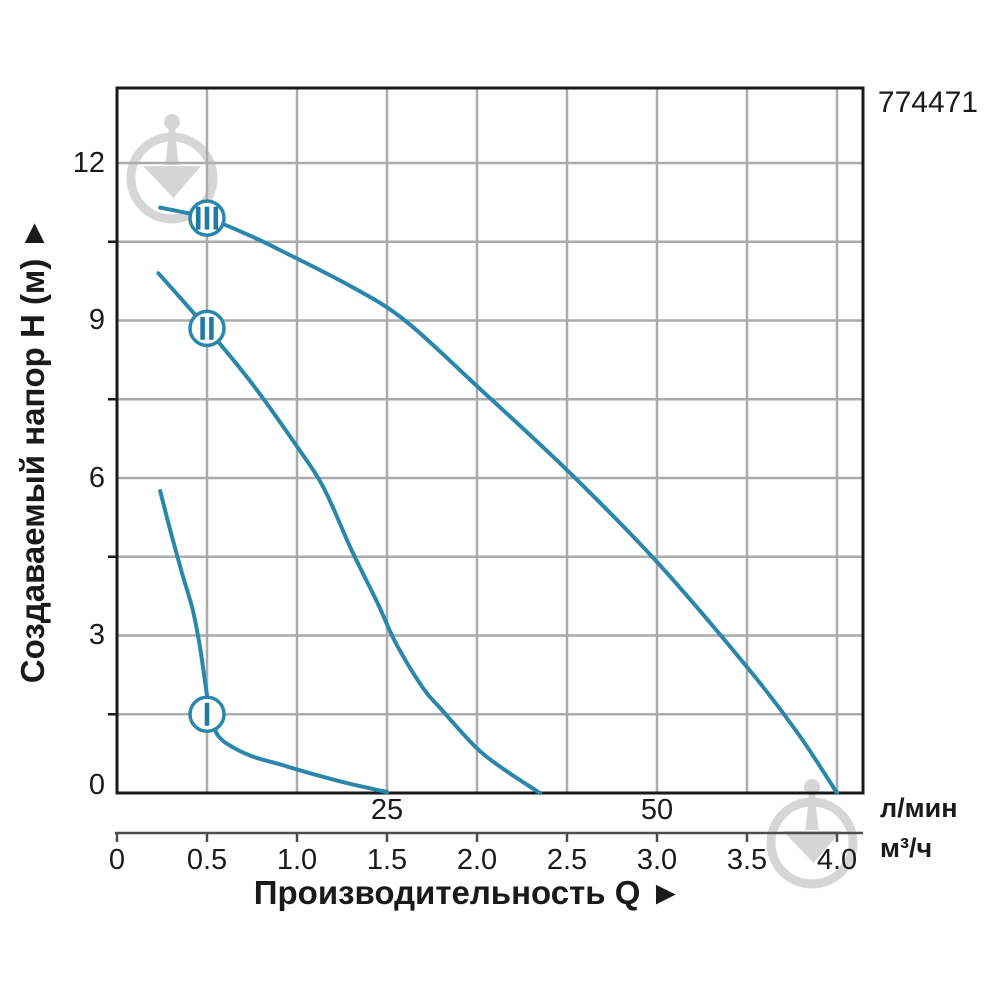  Describe the element at coordinates (387, 810) in the screenshot. I see `x-tick-lmin-25: 25` at that location.